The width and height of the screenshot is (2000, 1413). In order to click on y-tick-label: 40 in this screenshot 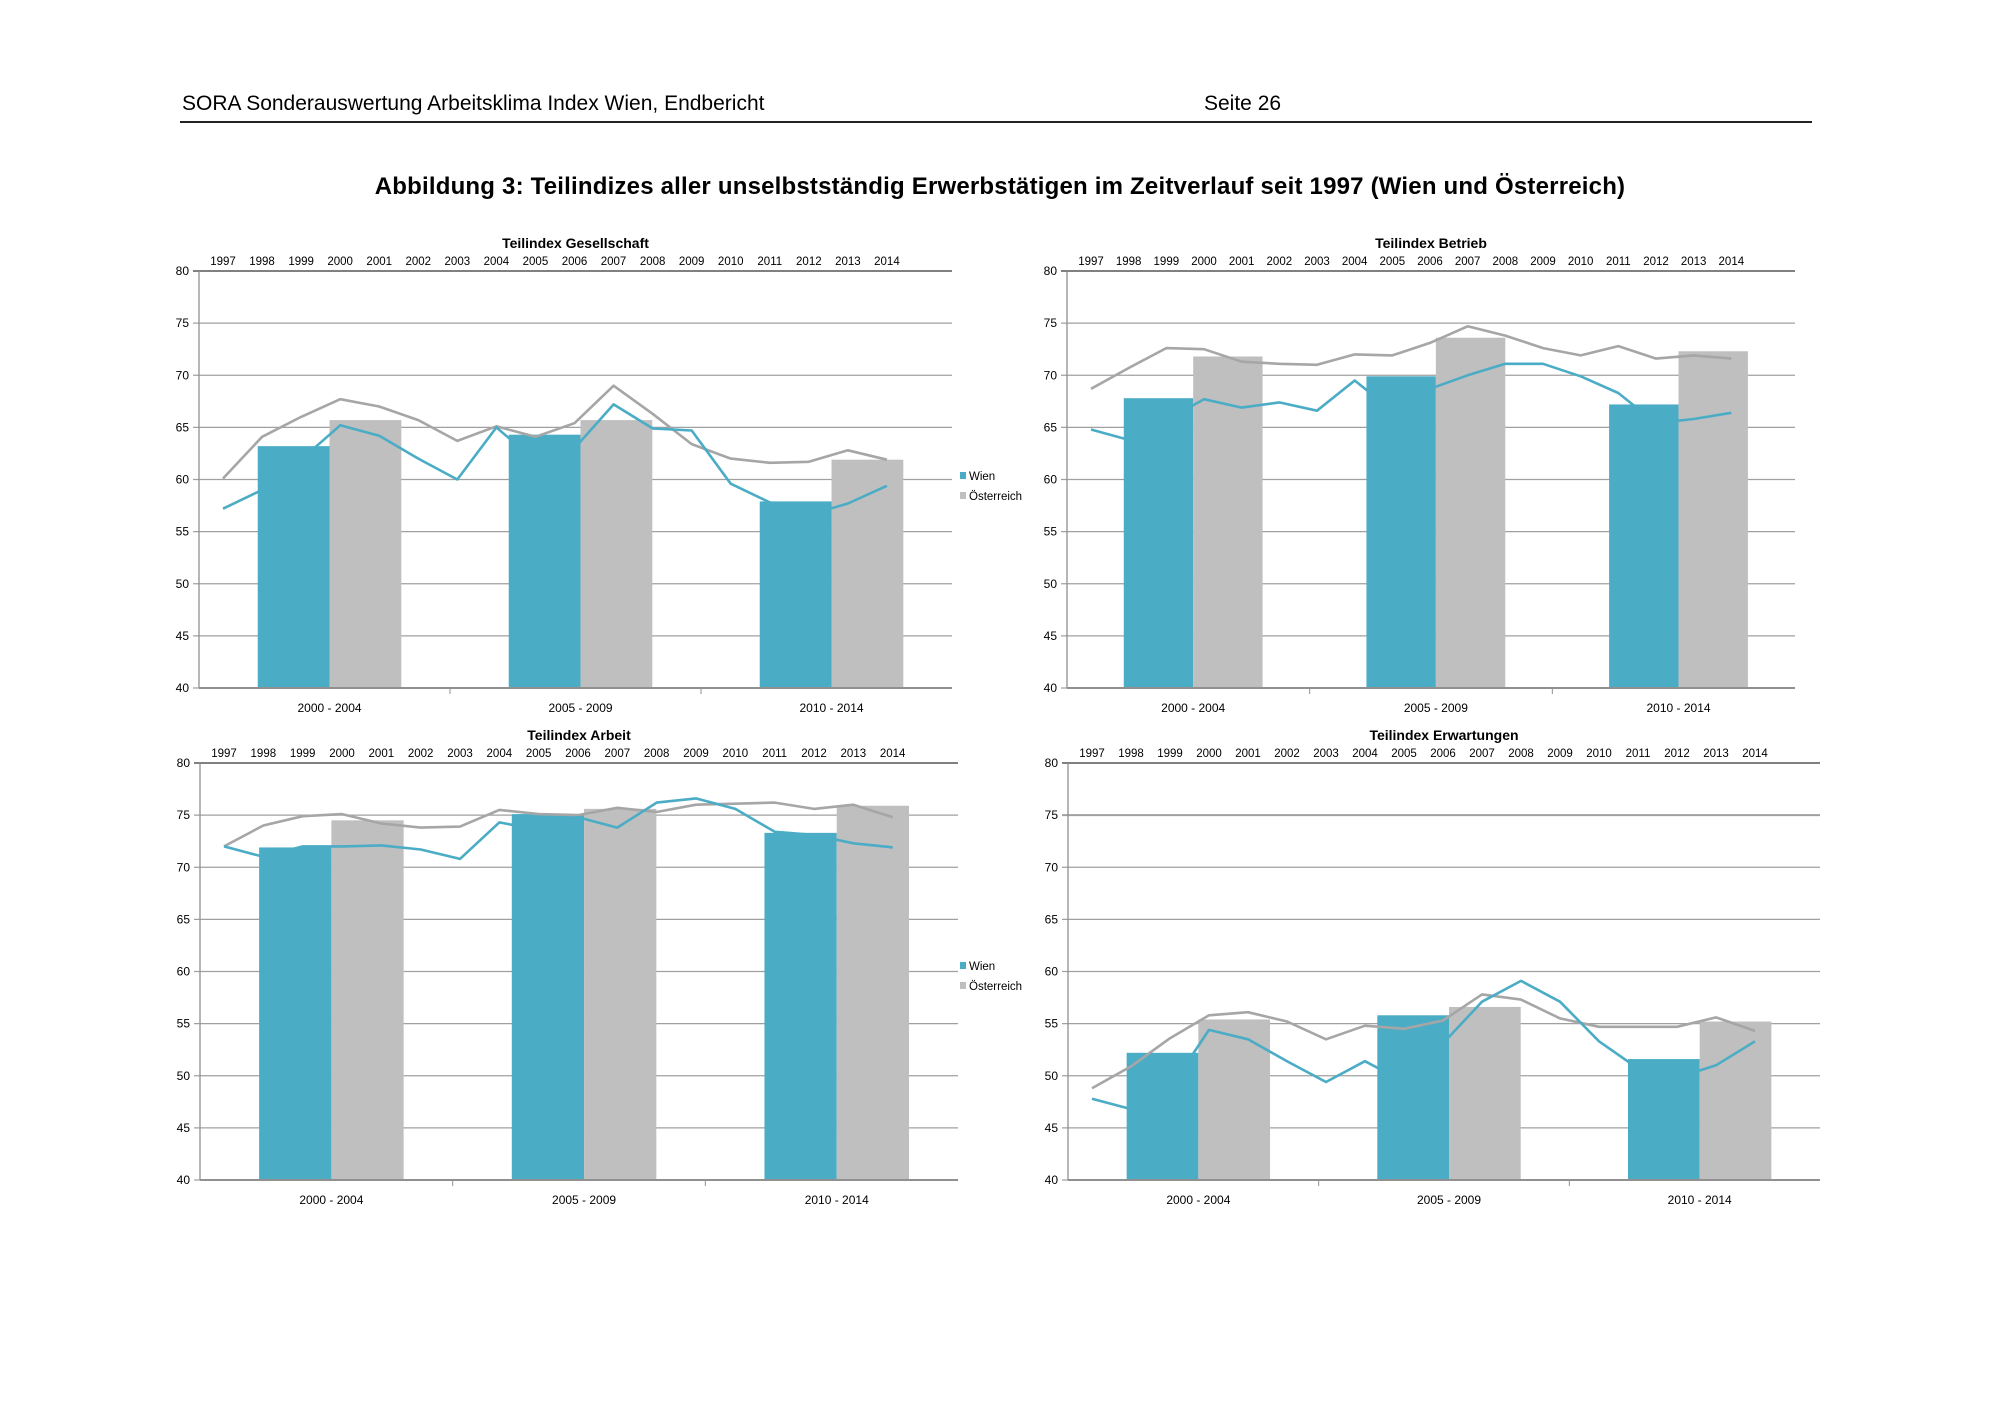, I will do `click(1051, 688)`.